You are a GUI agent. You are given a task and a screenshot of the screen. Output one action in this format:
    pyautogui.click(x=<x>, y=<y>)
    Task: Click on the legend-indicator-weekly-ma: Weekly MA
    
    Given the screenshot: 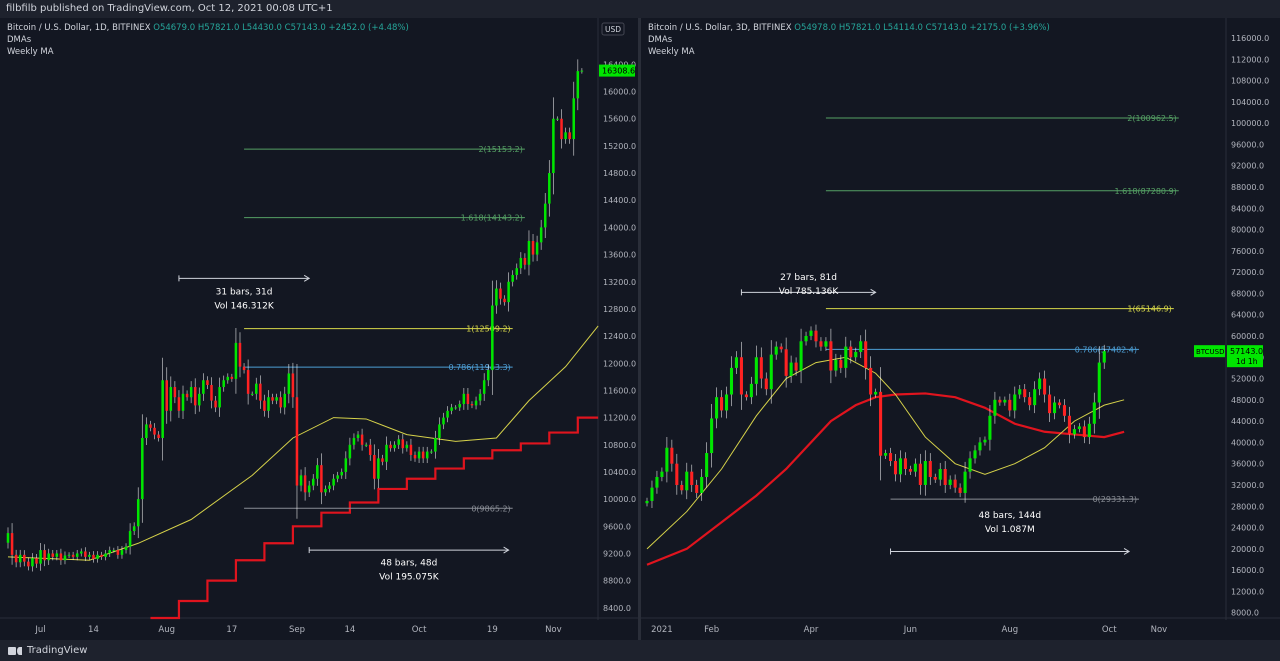 What is the action you would take?
    pyautogui.click(x=671, y=52)
    